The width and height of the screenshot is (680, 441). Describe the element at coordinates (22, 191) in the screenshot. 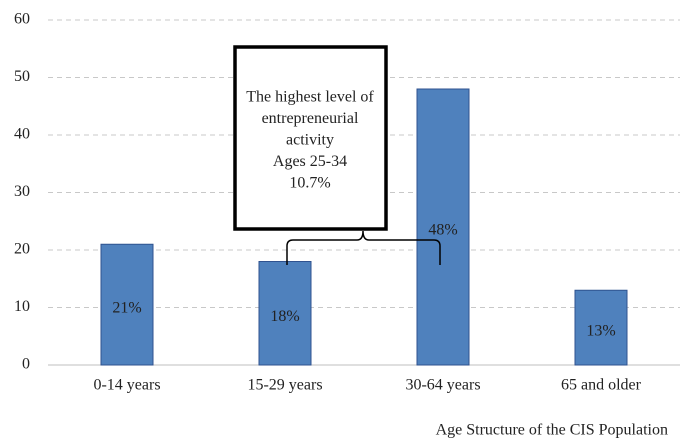

I see `y-tick-label: 30` at that location.